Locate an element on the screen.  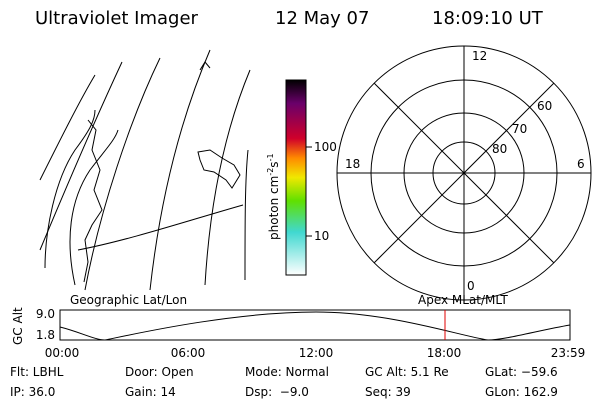
info-field: GC Alt: 5.1 Re is located at coordinates (407, 372).